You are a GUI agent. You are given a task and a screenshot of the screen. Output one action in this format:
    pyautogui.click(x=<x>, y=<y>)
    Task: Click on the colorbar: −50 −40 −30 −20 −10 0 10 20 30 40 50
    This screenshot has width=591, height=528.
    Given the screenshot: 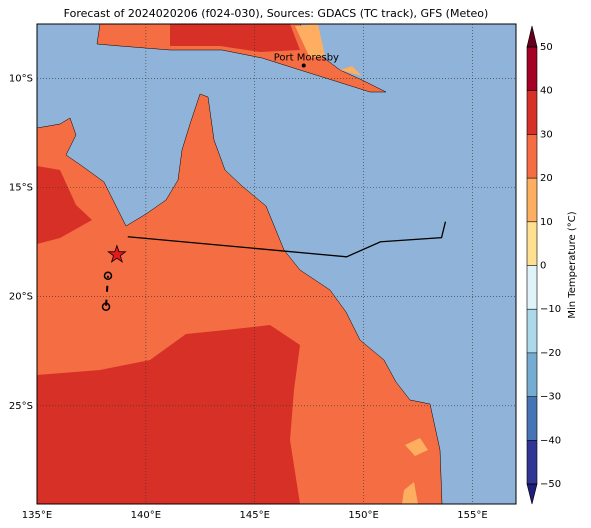 What is the action you would take?
    pyautogui.click(x=543, y=265)
    